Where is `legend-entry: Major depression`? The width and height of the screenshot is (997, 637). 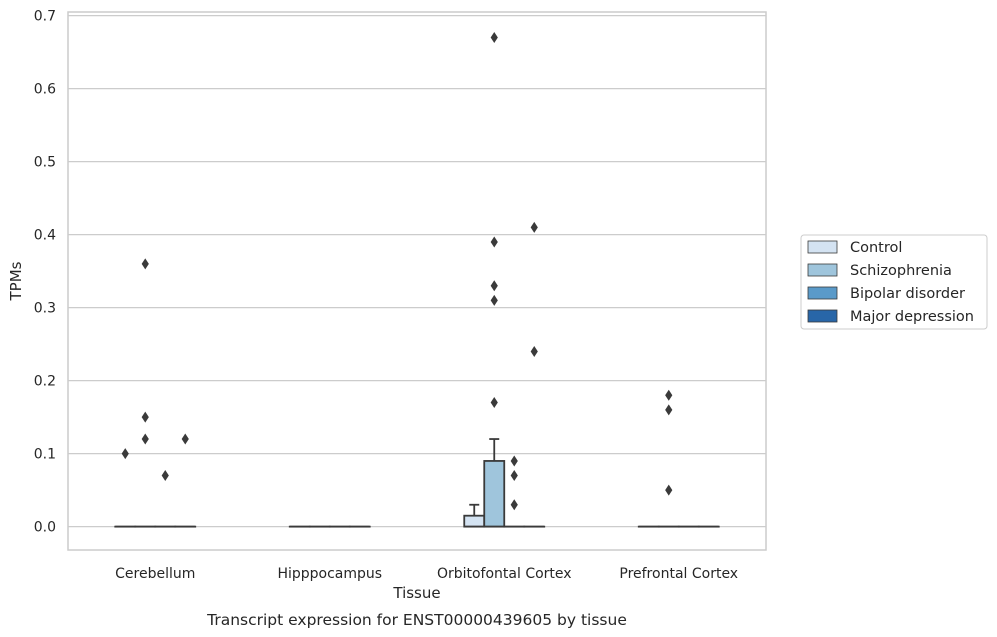 legend-entry: Major depression is located at coordinates (912, 317).